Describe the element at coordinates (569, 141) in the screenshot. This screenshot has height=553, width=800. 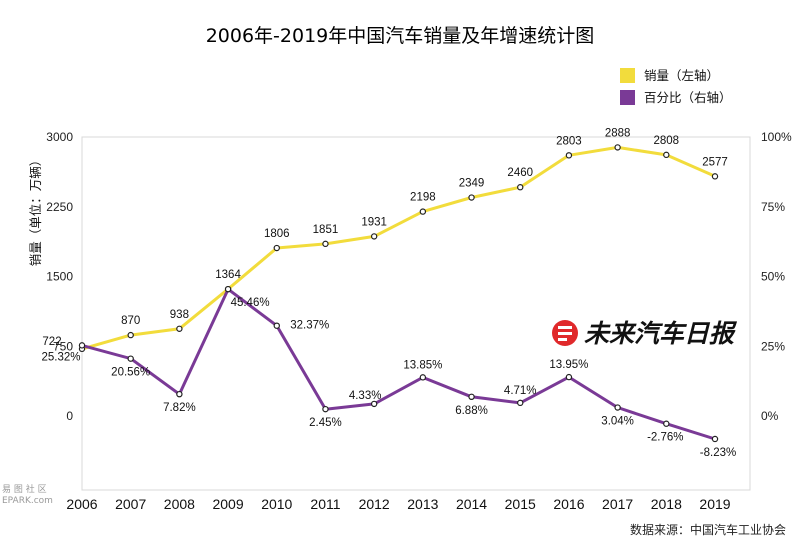
I see `data-label: 2803` at that location.